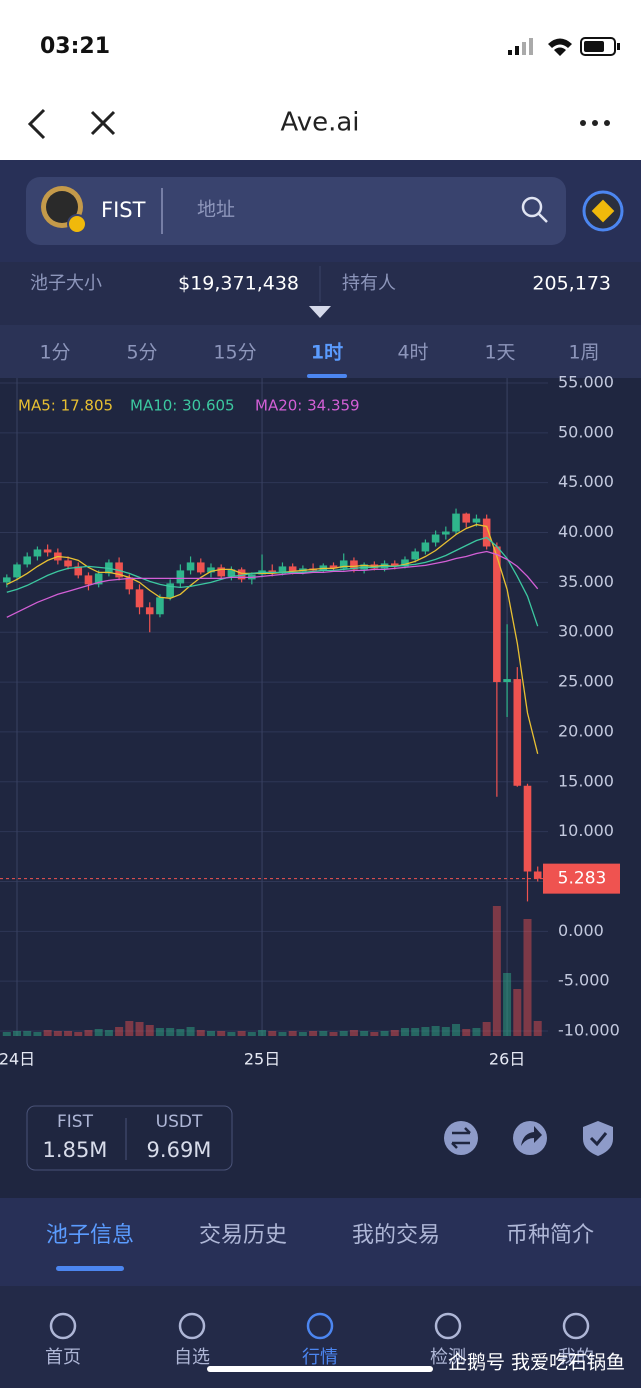  What do you see at coordinates (412, 353) in the screenshot?
I see `timeframe-tab: 4时` at bounding box center [412, 353].